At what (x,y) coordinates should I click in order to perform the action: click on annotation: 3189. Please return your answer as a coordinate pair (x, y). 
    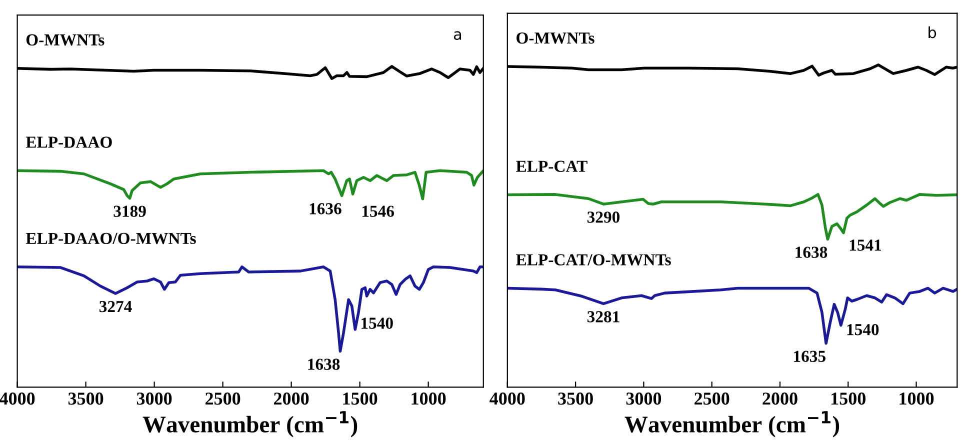
    Looking at the image, I should click on (130, 211).